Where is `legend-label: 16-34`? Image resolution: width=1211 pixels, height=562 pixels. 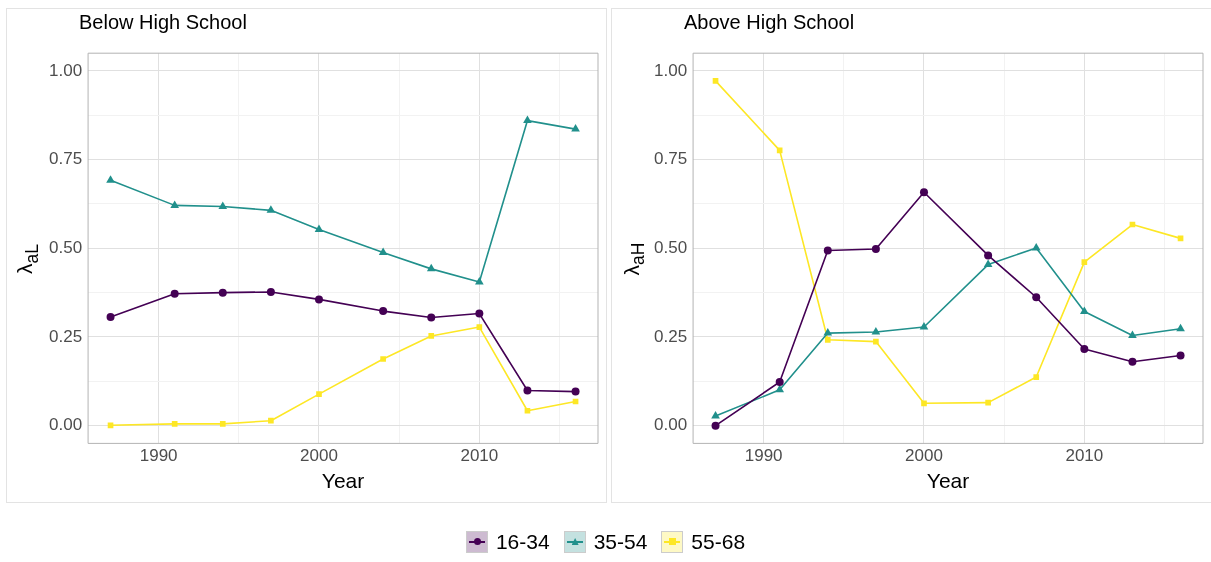
legend-label: 16-34 is located at coordinates (522, 542).